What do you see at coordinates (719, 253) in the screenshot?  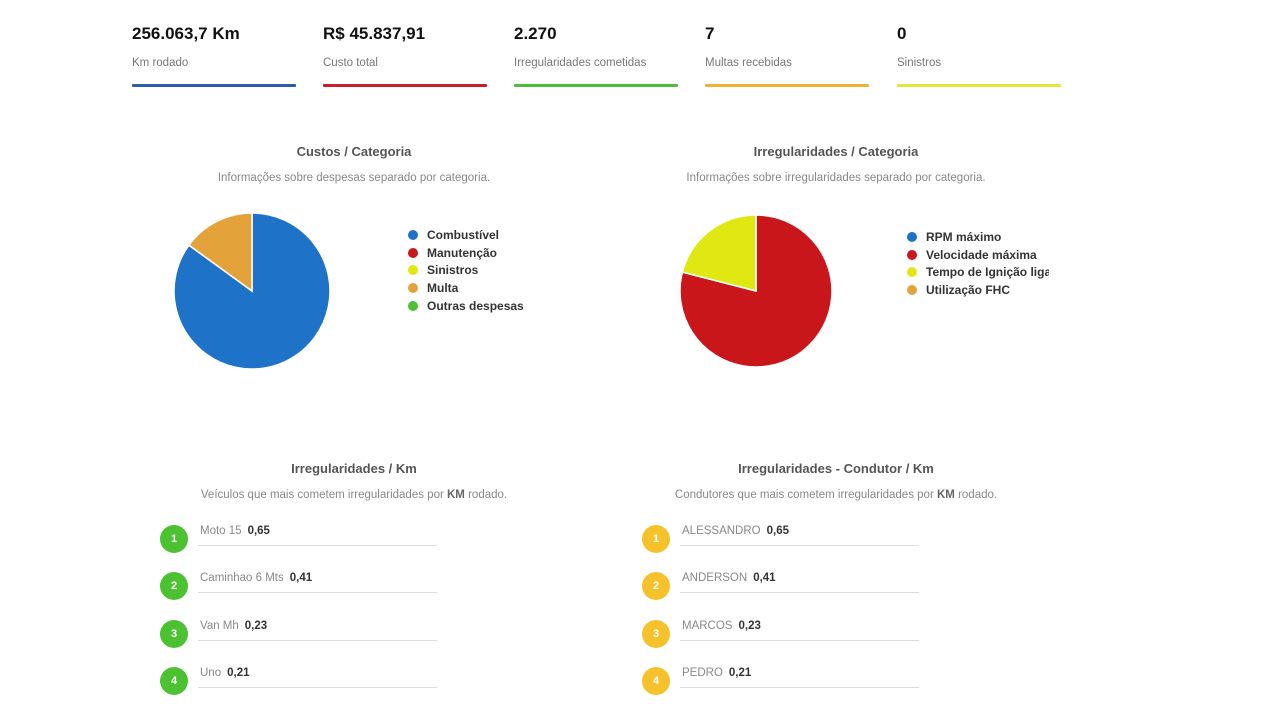 I see `pie-slice-tempo-de-igni-o-ligado` at bounding box center [719, 253].